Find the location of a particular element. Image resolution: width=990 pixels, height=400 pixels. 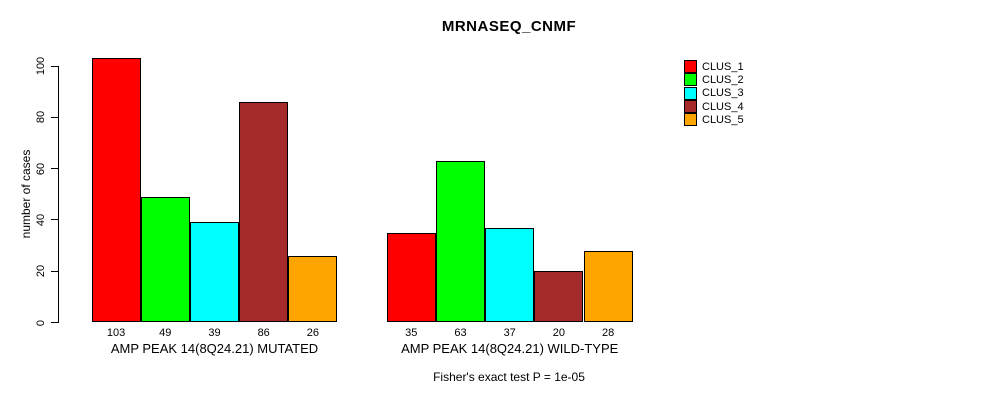

bar-clus_4-group1 is located at coordinates (264, 212).